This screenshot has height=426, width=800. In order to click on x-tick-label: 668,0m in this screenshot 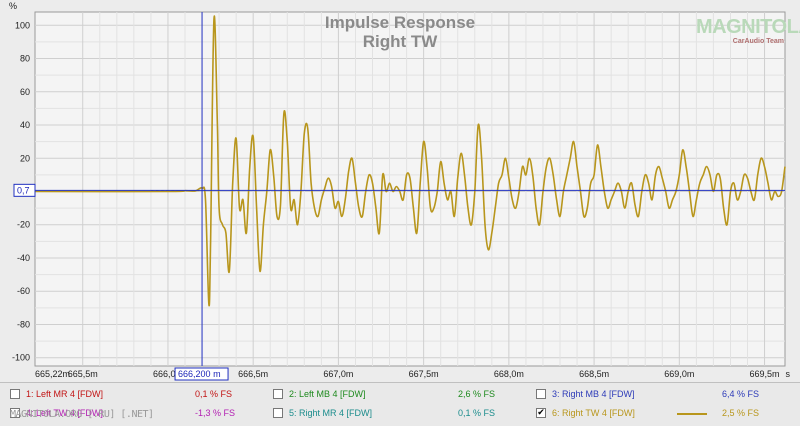, I will do `click(509, 374)`.